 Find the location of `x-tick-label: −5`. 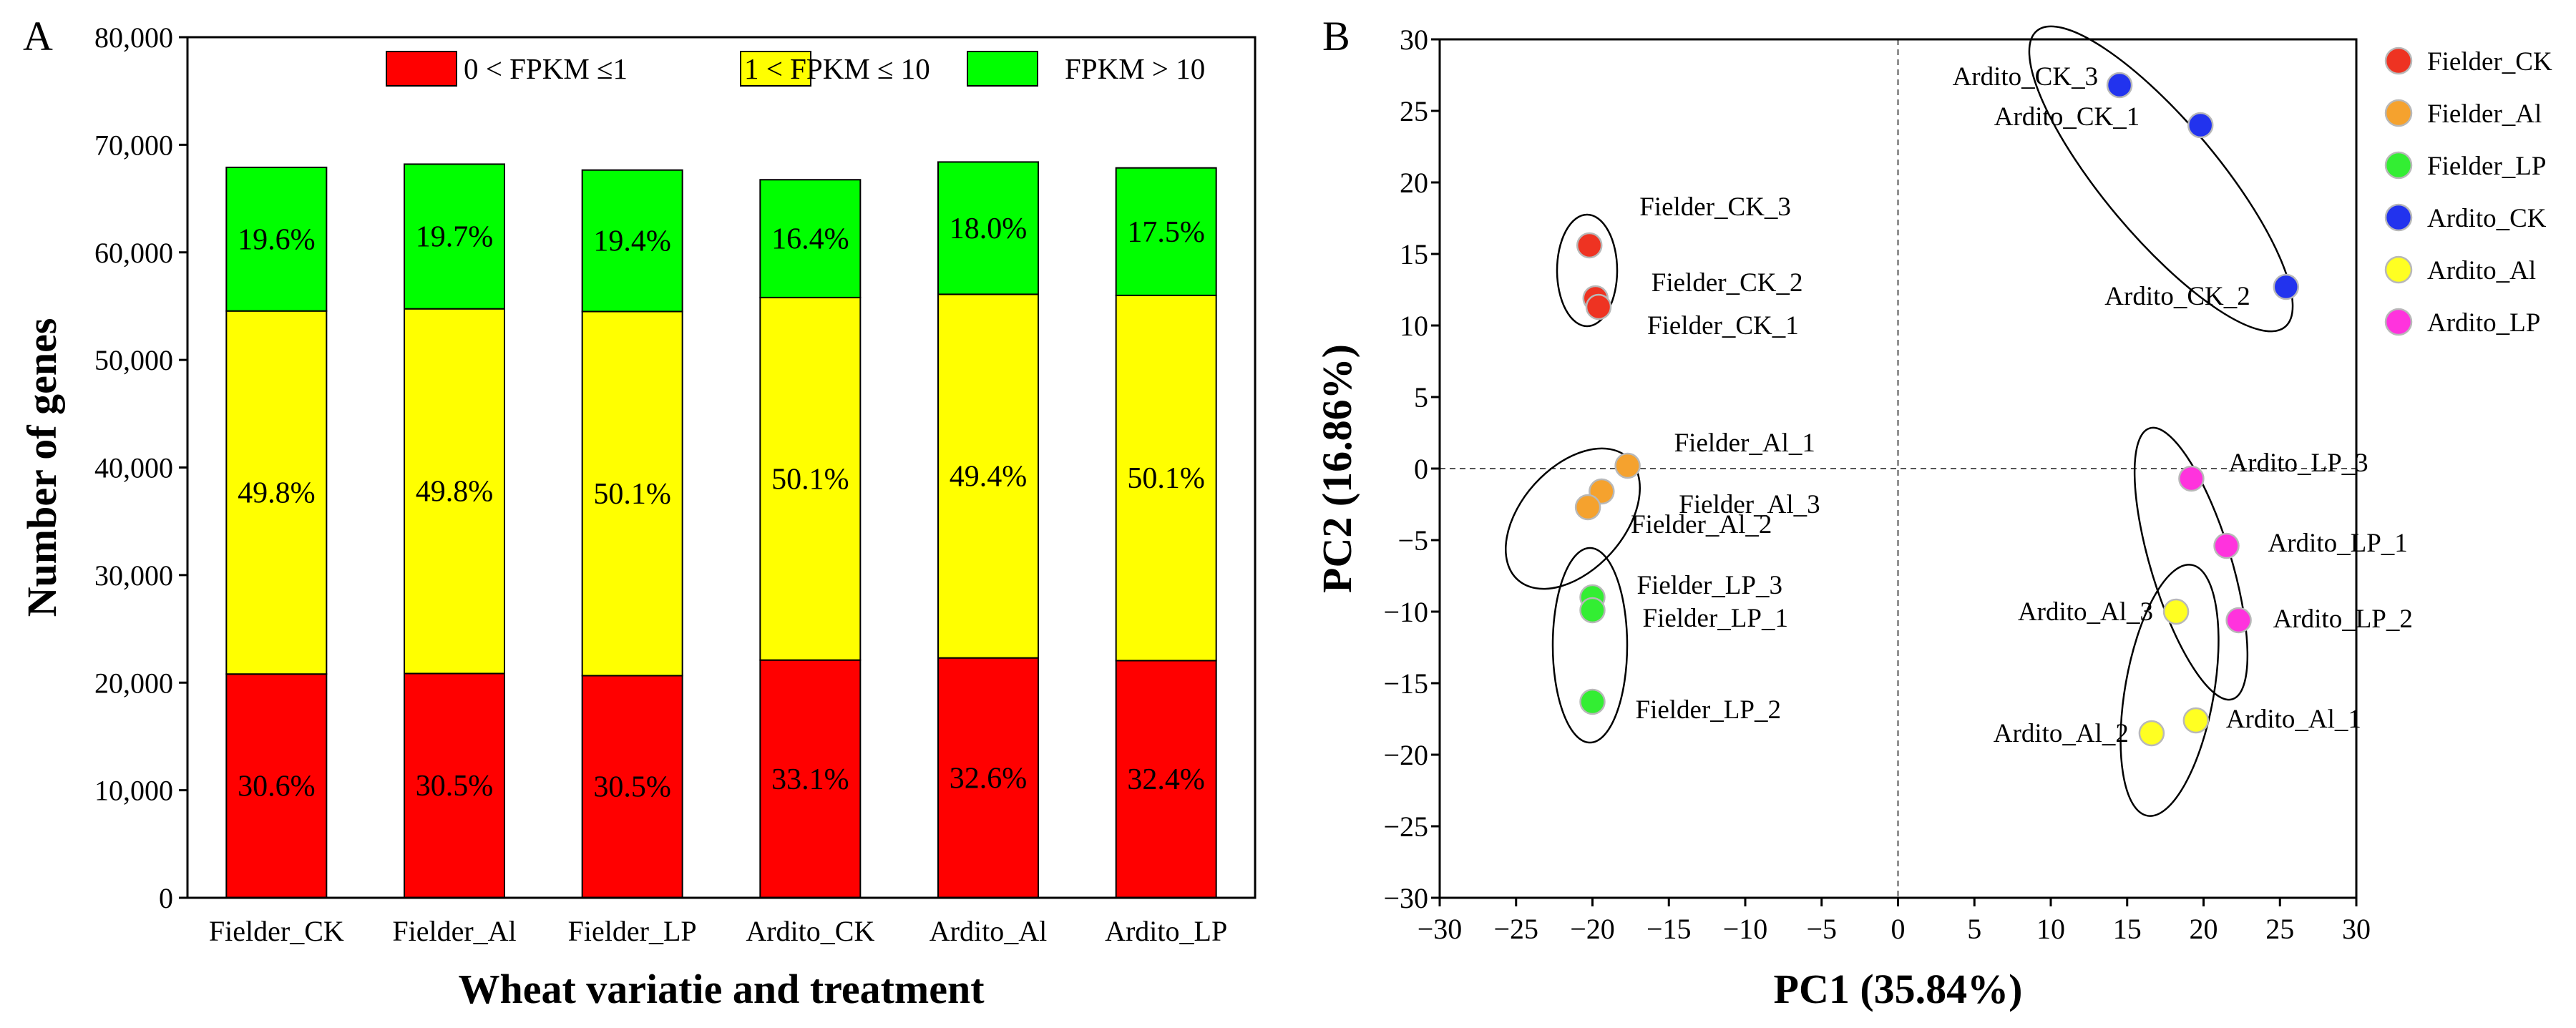

x-tick-label: −5 is located at coordinates (1821, 929).